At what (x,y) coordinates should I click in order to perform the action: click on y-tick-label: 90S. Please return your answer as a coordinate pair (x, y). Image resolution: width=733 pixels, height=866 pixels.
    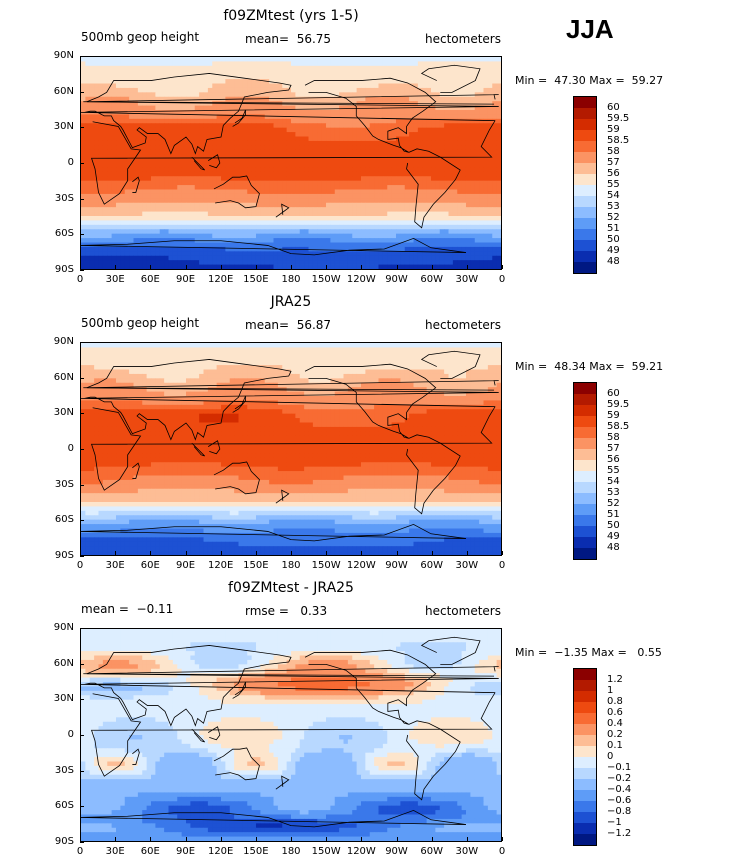
    Looking at the image, I should click on (64, 269).